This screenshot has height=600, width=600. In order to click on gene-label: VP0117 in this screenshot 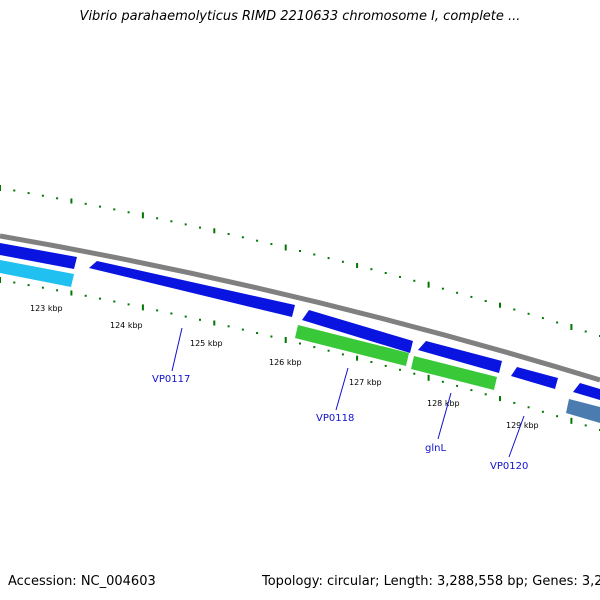, I will do `click(171, 379)`.